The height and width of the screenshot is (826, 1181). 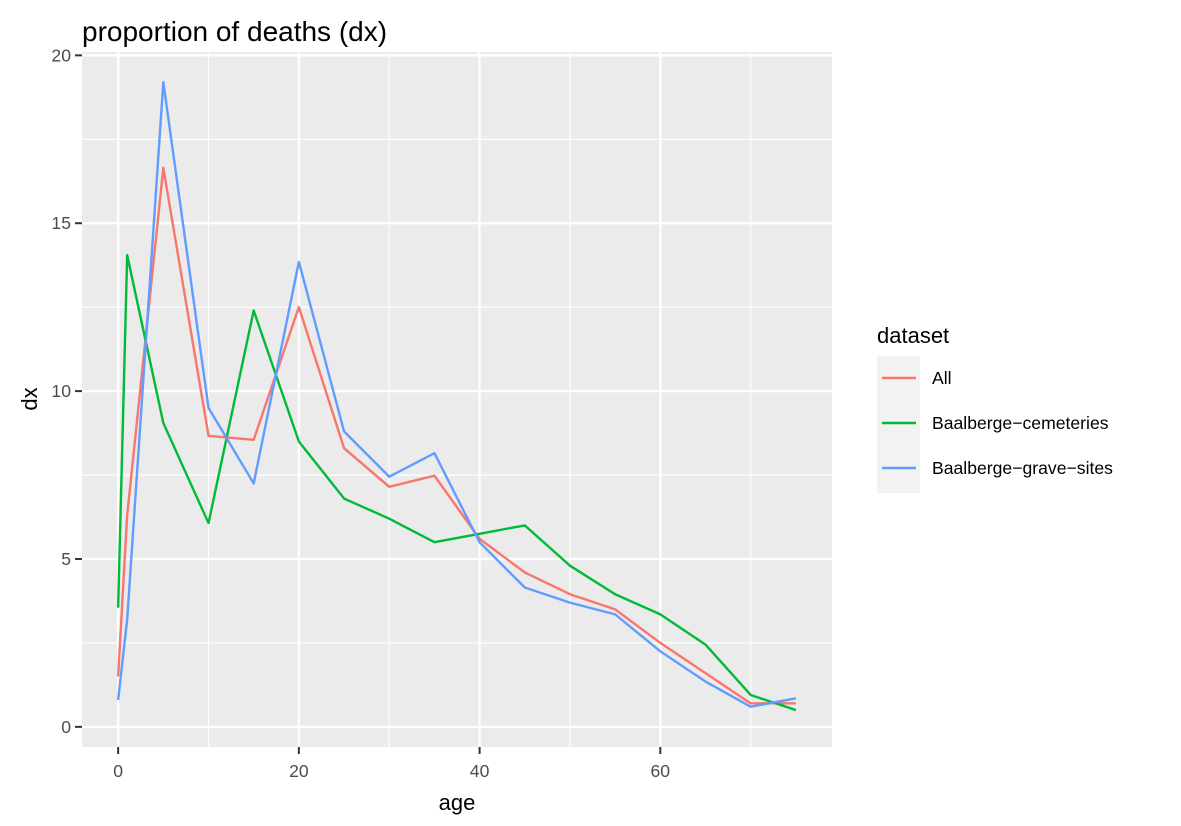 I want to click on x-axis-label: age, so click(x=457, y=802).